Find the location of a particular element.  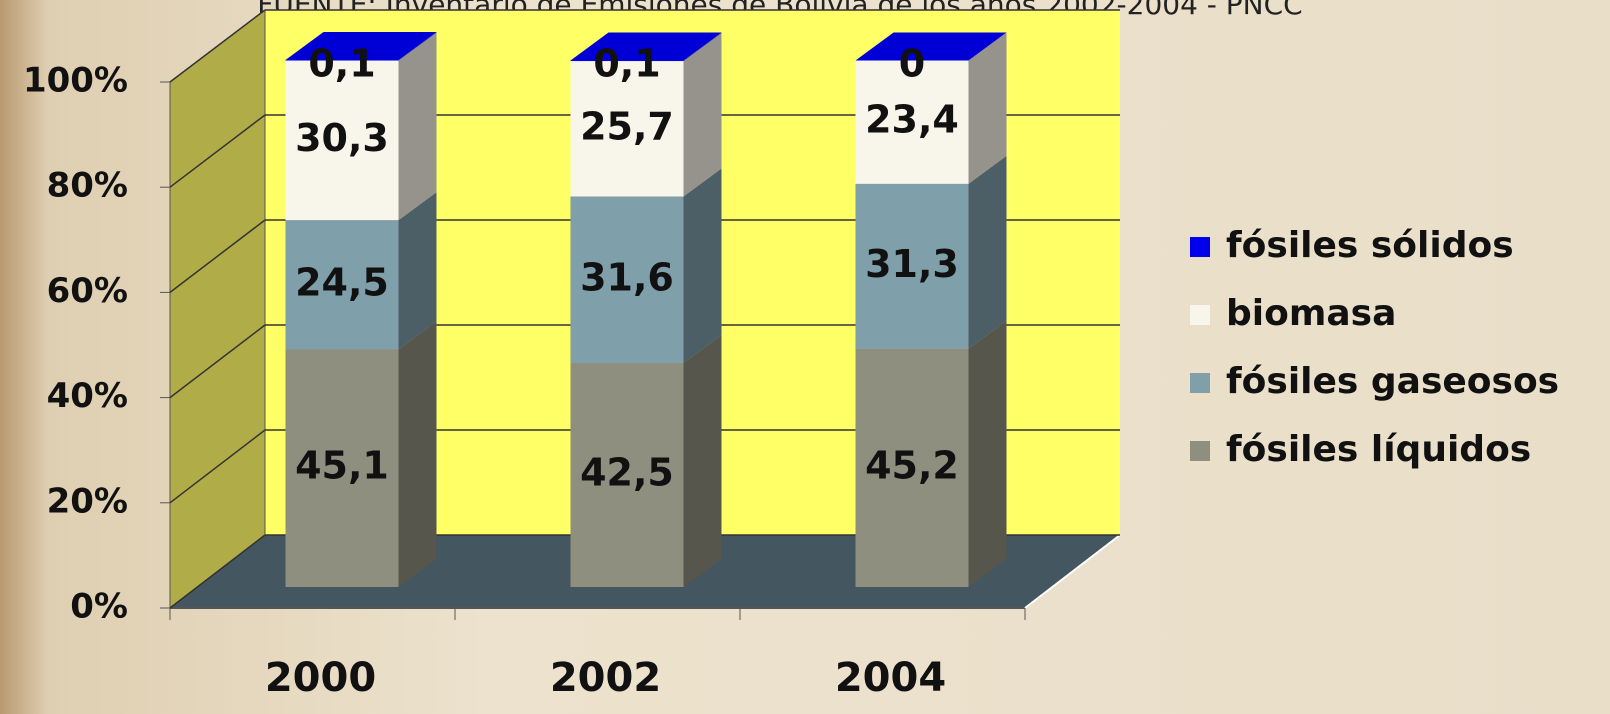

y-tick-label: 100% is located at coordinates (75, 81).